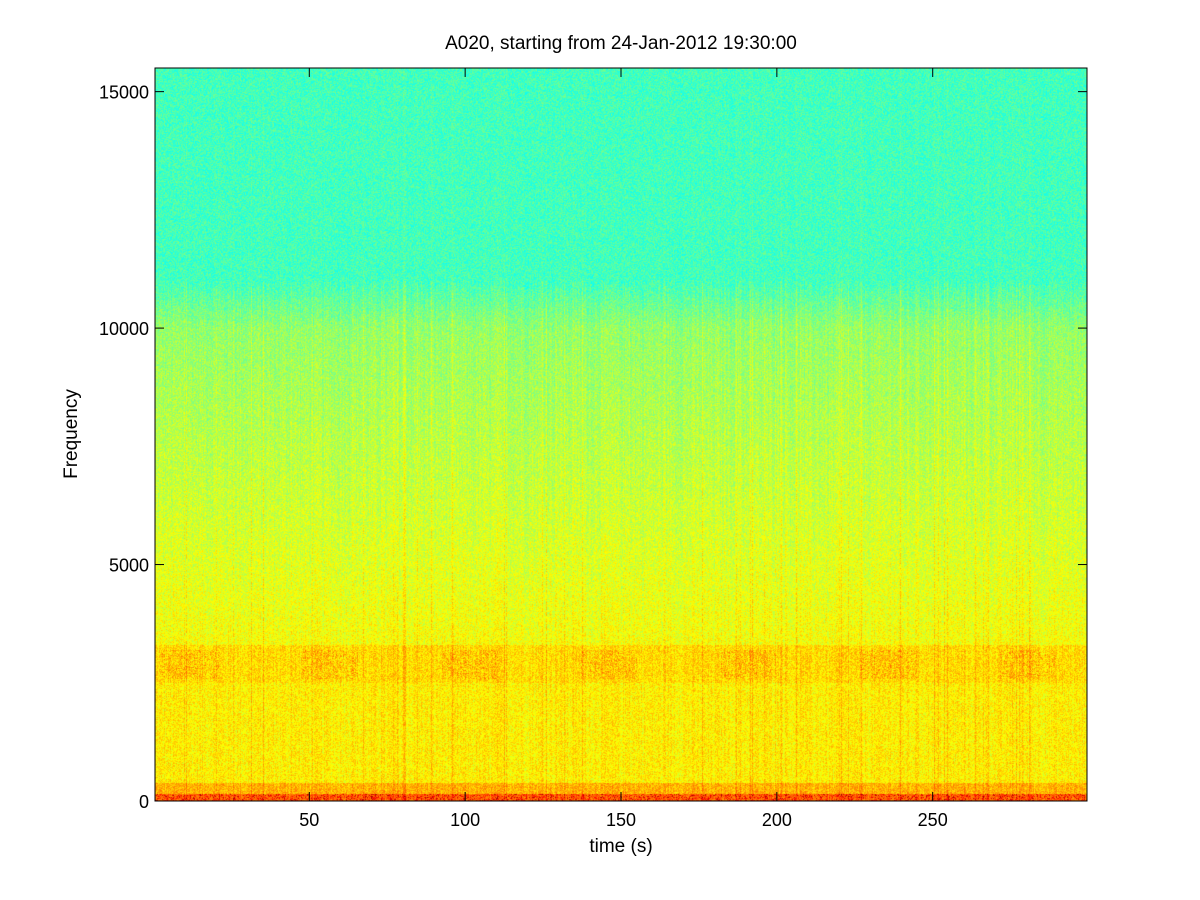  Describe the element at coordinates (621, 820) in the screenshot. I see `x-tick-label: 150` at that location.